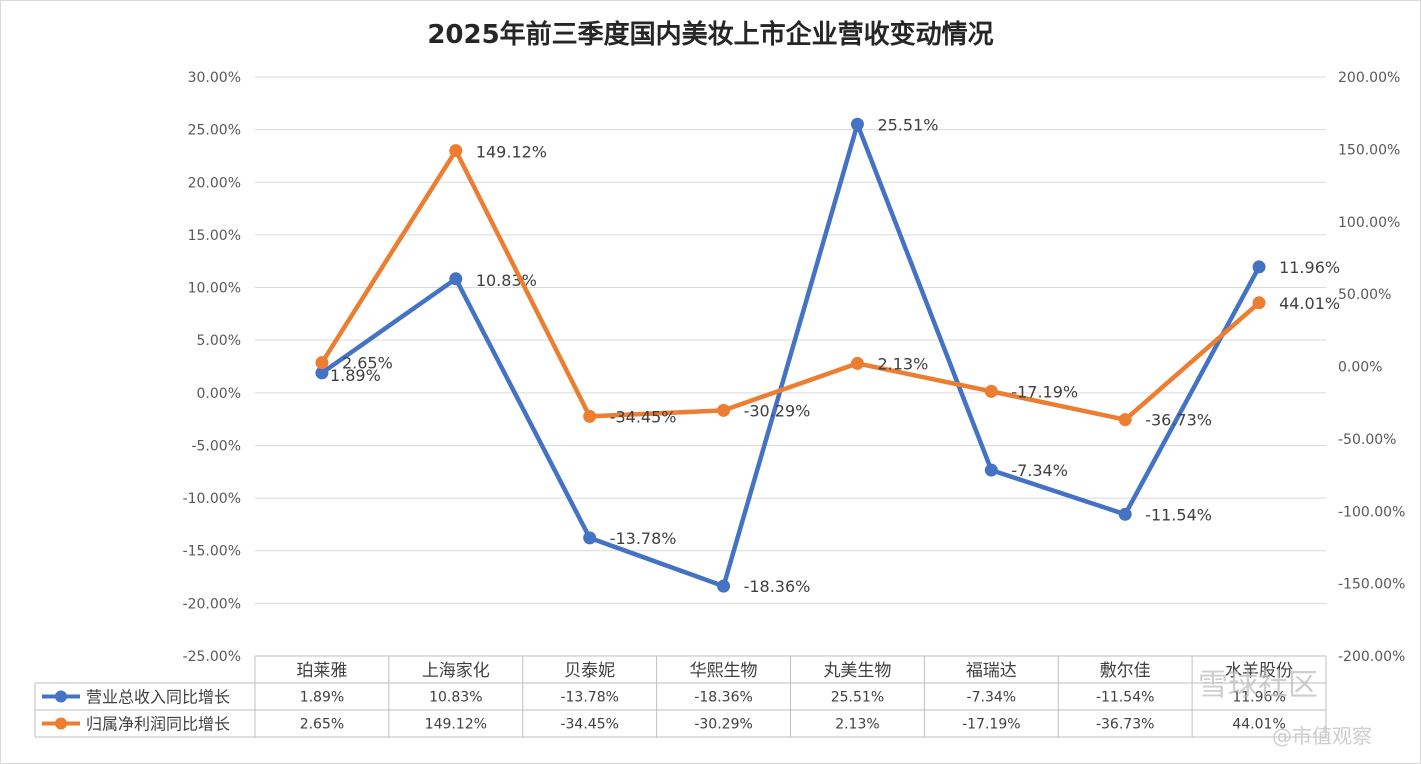 The width and height of the screenshot is (1421, 764). I want to click on data-label: -13.78%, so click(643, 538).